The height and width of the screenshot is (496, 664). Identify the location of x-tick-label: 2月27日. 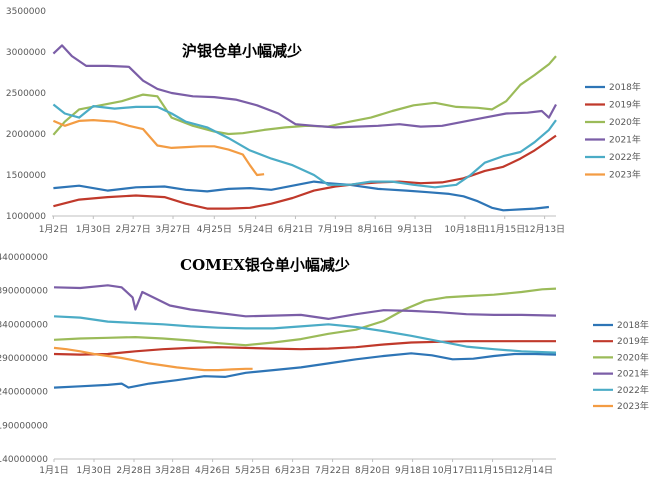
(133, 229).